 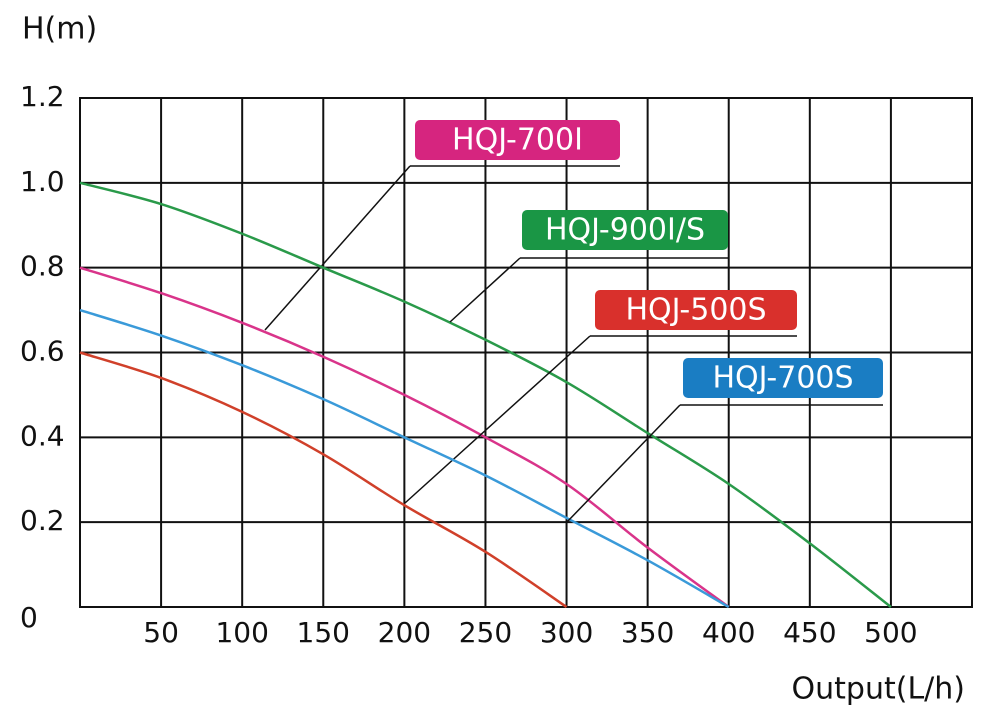 I want to click on y-tick-label: 1.2, so click(x=42, y=96).